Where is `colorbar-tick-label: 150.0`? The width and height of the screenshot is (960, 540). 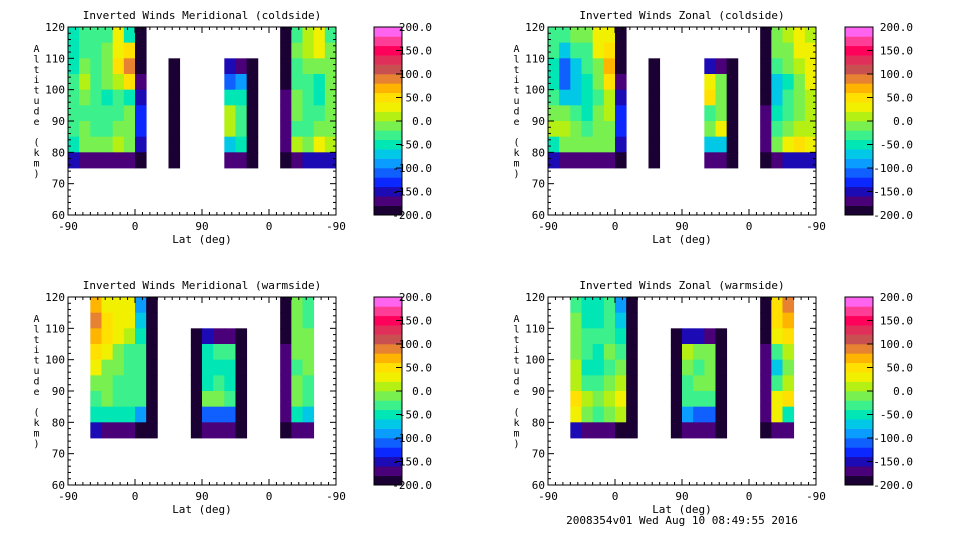
colorbar-tick-label: 150.0 is located at coordinates (896, 321).